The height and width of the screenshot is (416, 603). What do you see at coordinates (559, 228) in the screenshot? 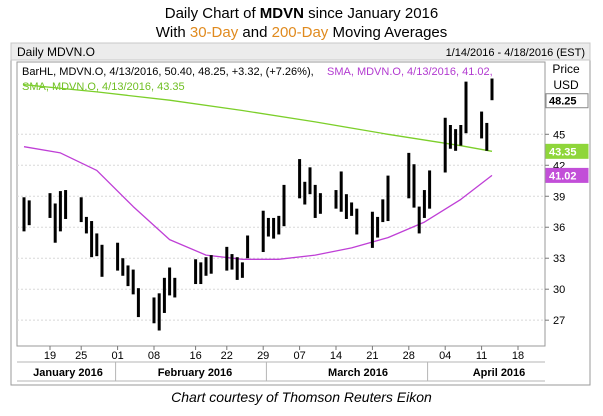
I see `y-tick-label: 36` at bounding box center [559, 228].